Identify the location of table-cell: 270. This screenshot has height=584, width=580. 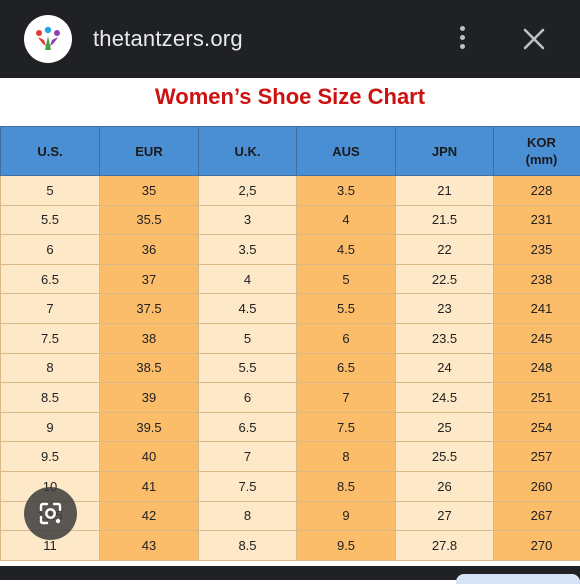
(537, 546).